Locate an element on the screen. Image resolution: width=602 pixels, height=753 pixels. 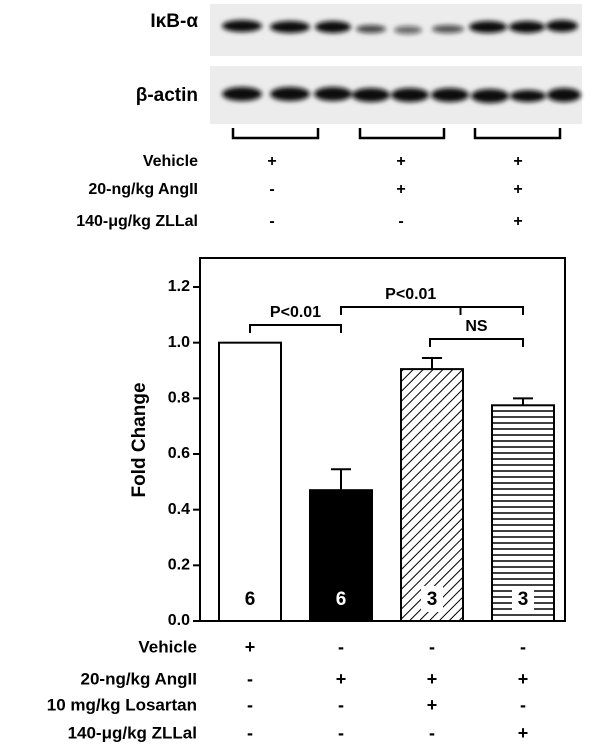
lane-brackets is located at coordinates (396, 134).